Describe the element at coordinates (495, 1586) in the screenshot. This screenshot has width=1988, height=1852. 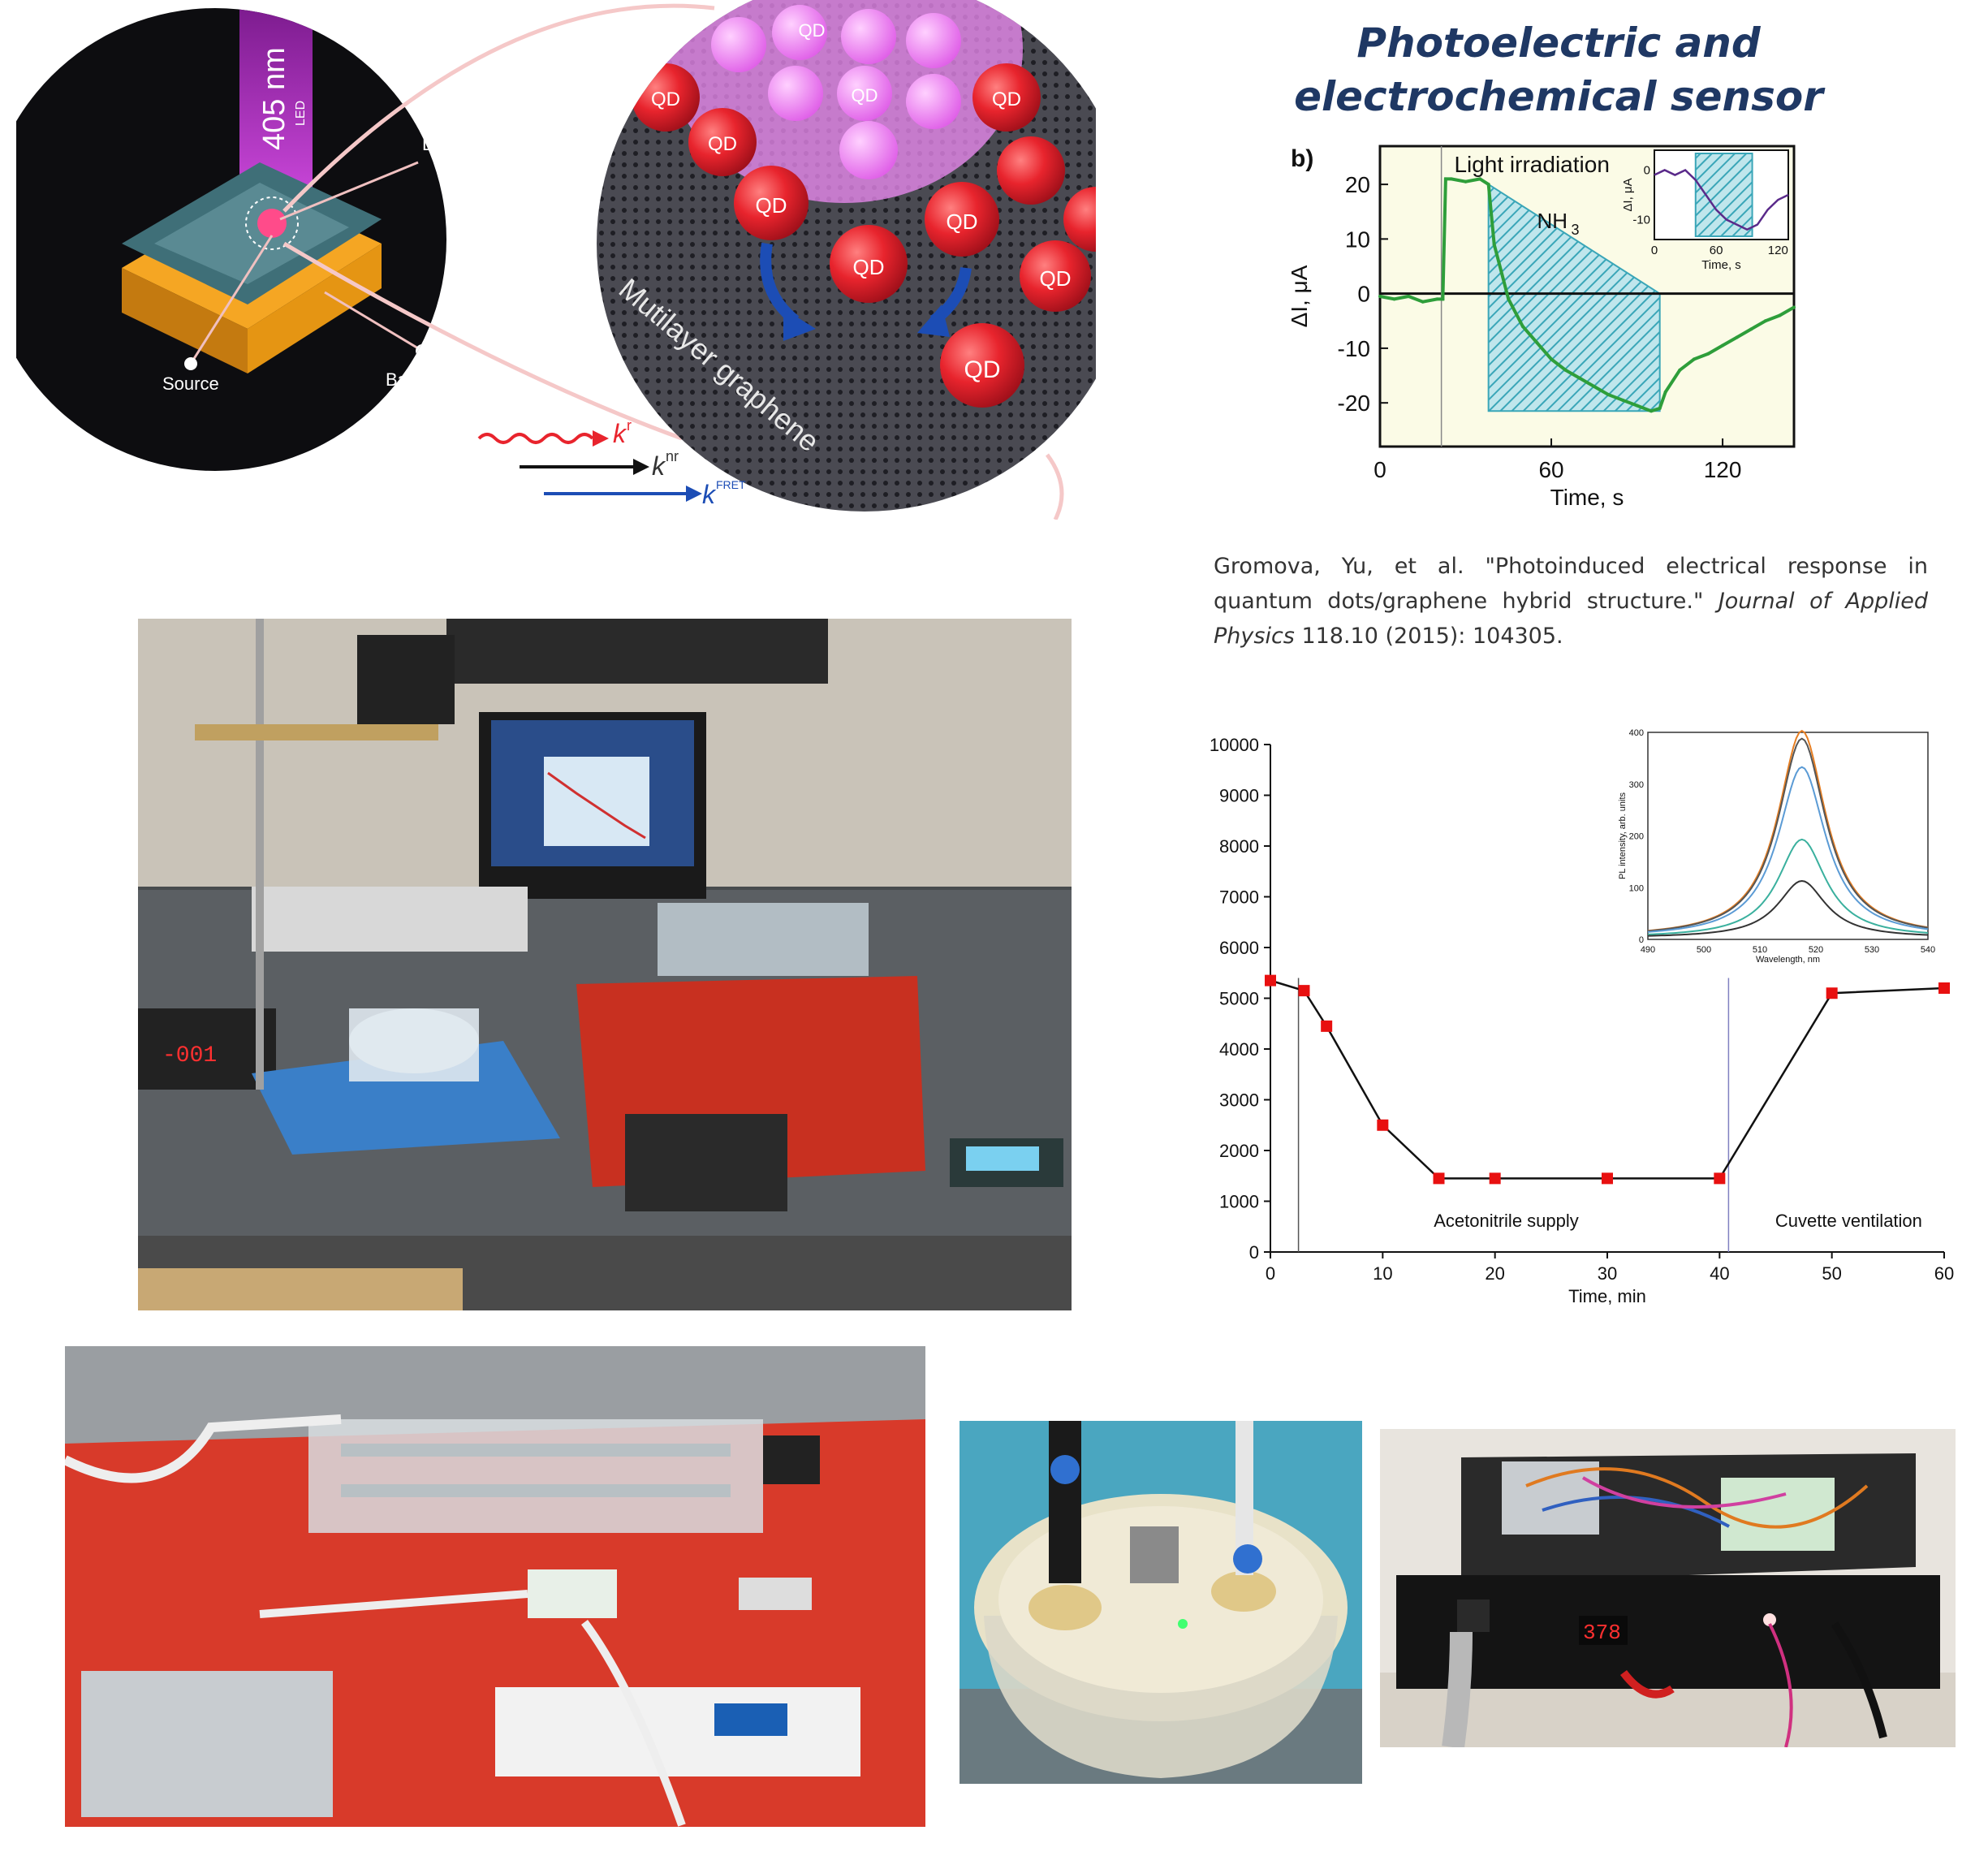
I see `syringe-pump-photo` at that location.